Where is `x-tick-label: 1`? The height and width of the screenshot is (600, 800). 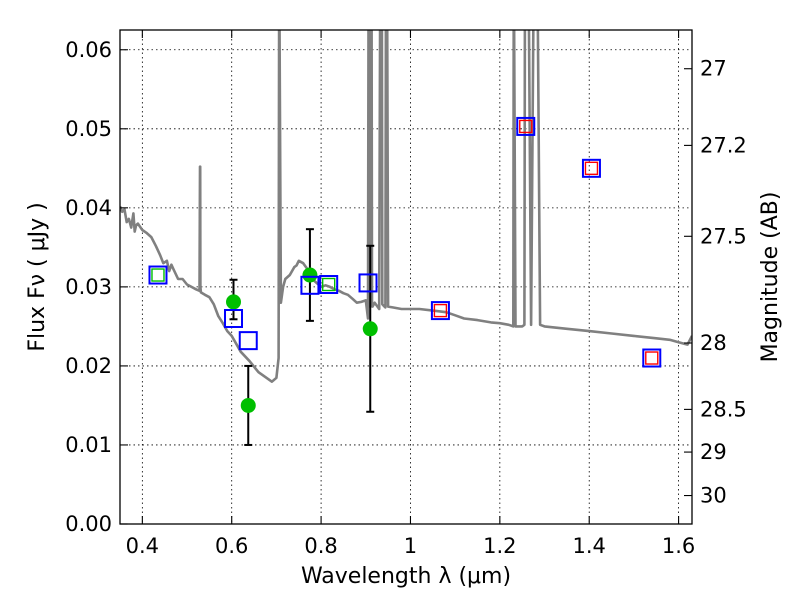 x-tick-label: 1 is located at coordinates (410, 546).